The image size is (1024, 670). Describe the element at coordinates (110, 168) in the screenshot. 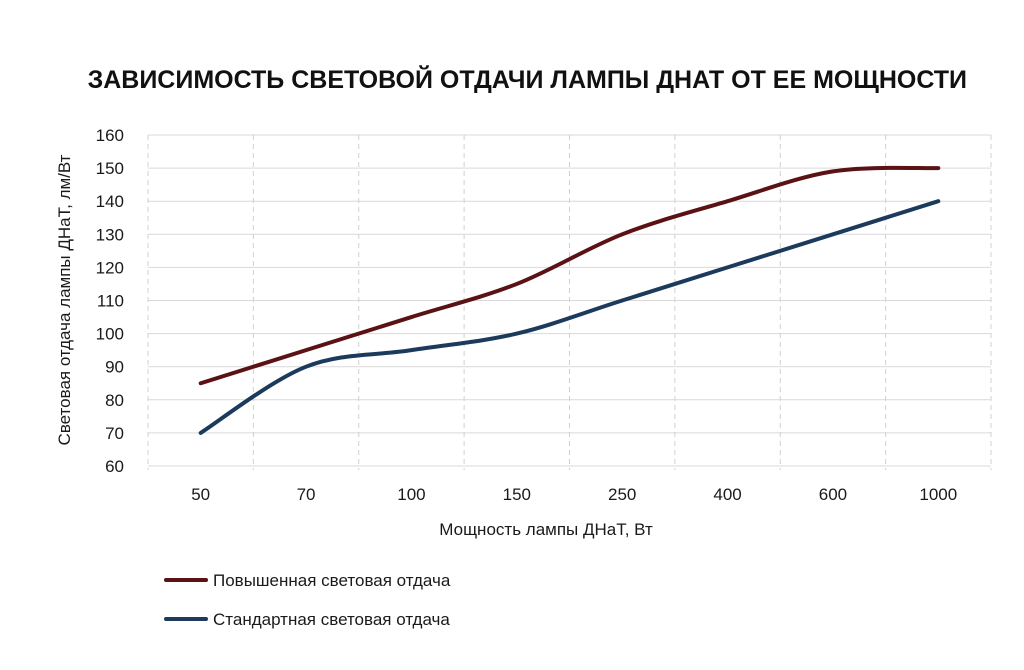

I see `y-tick-label: 150` at that location.